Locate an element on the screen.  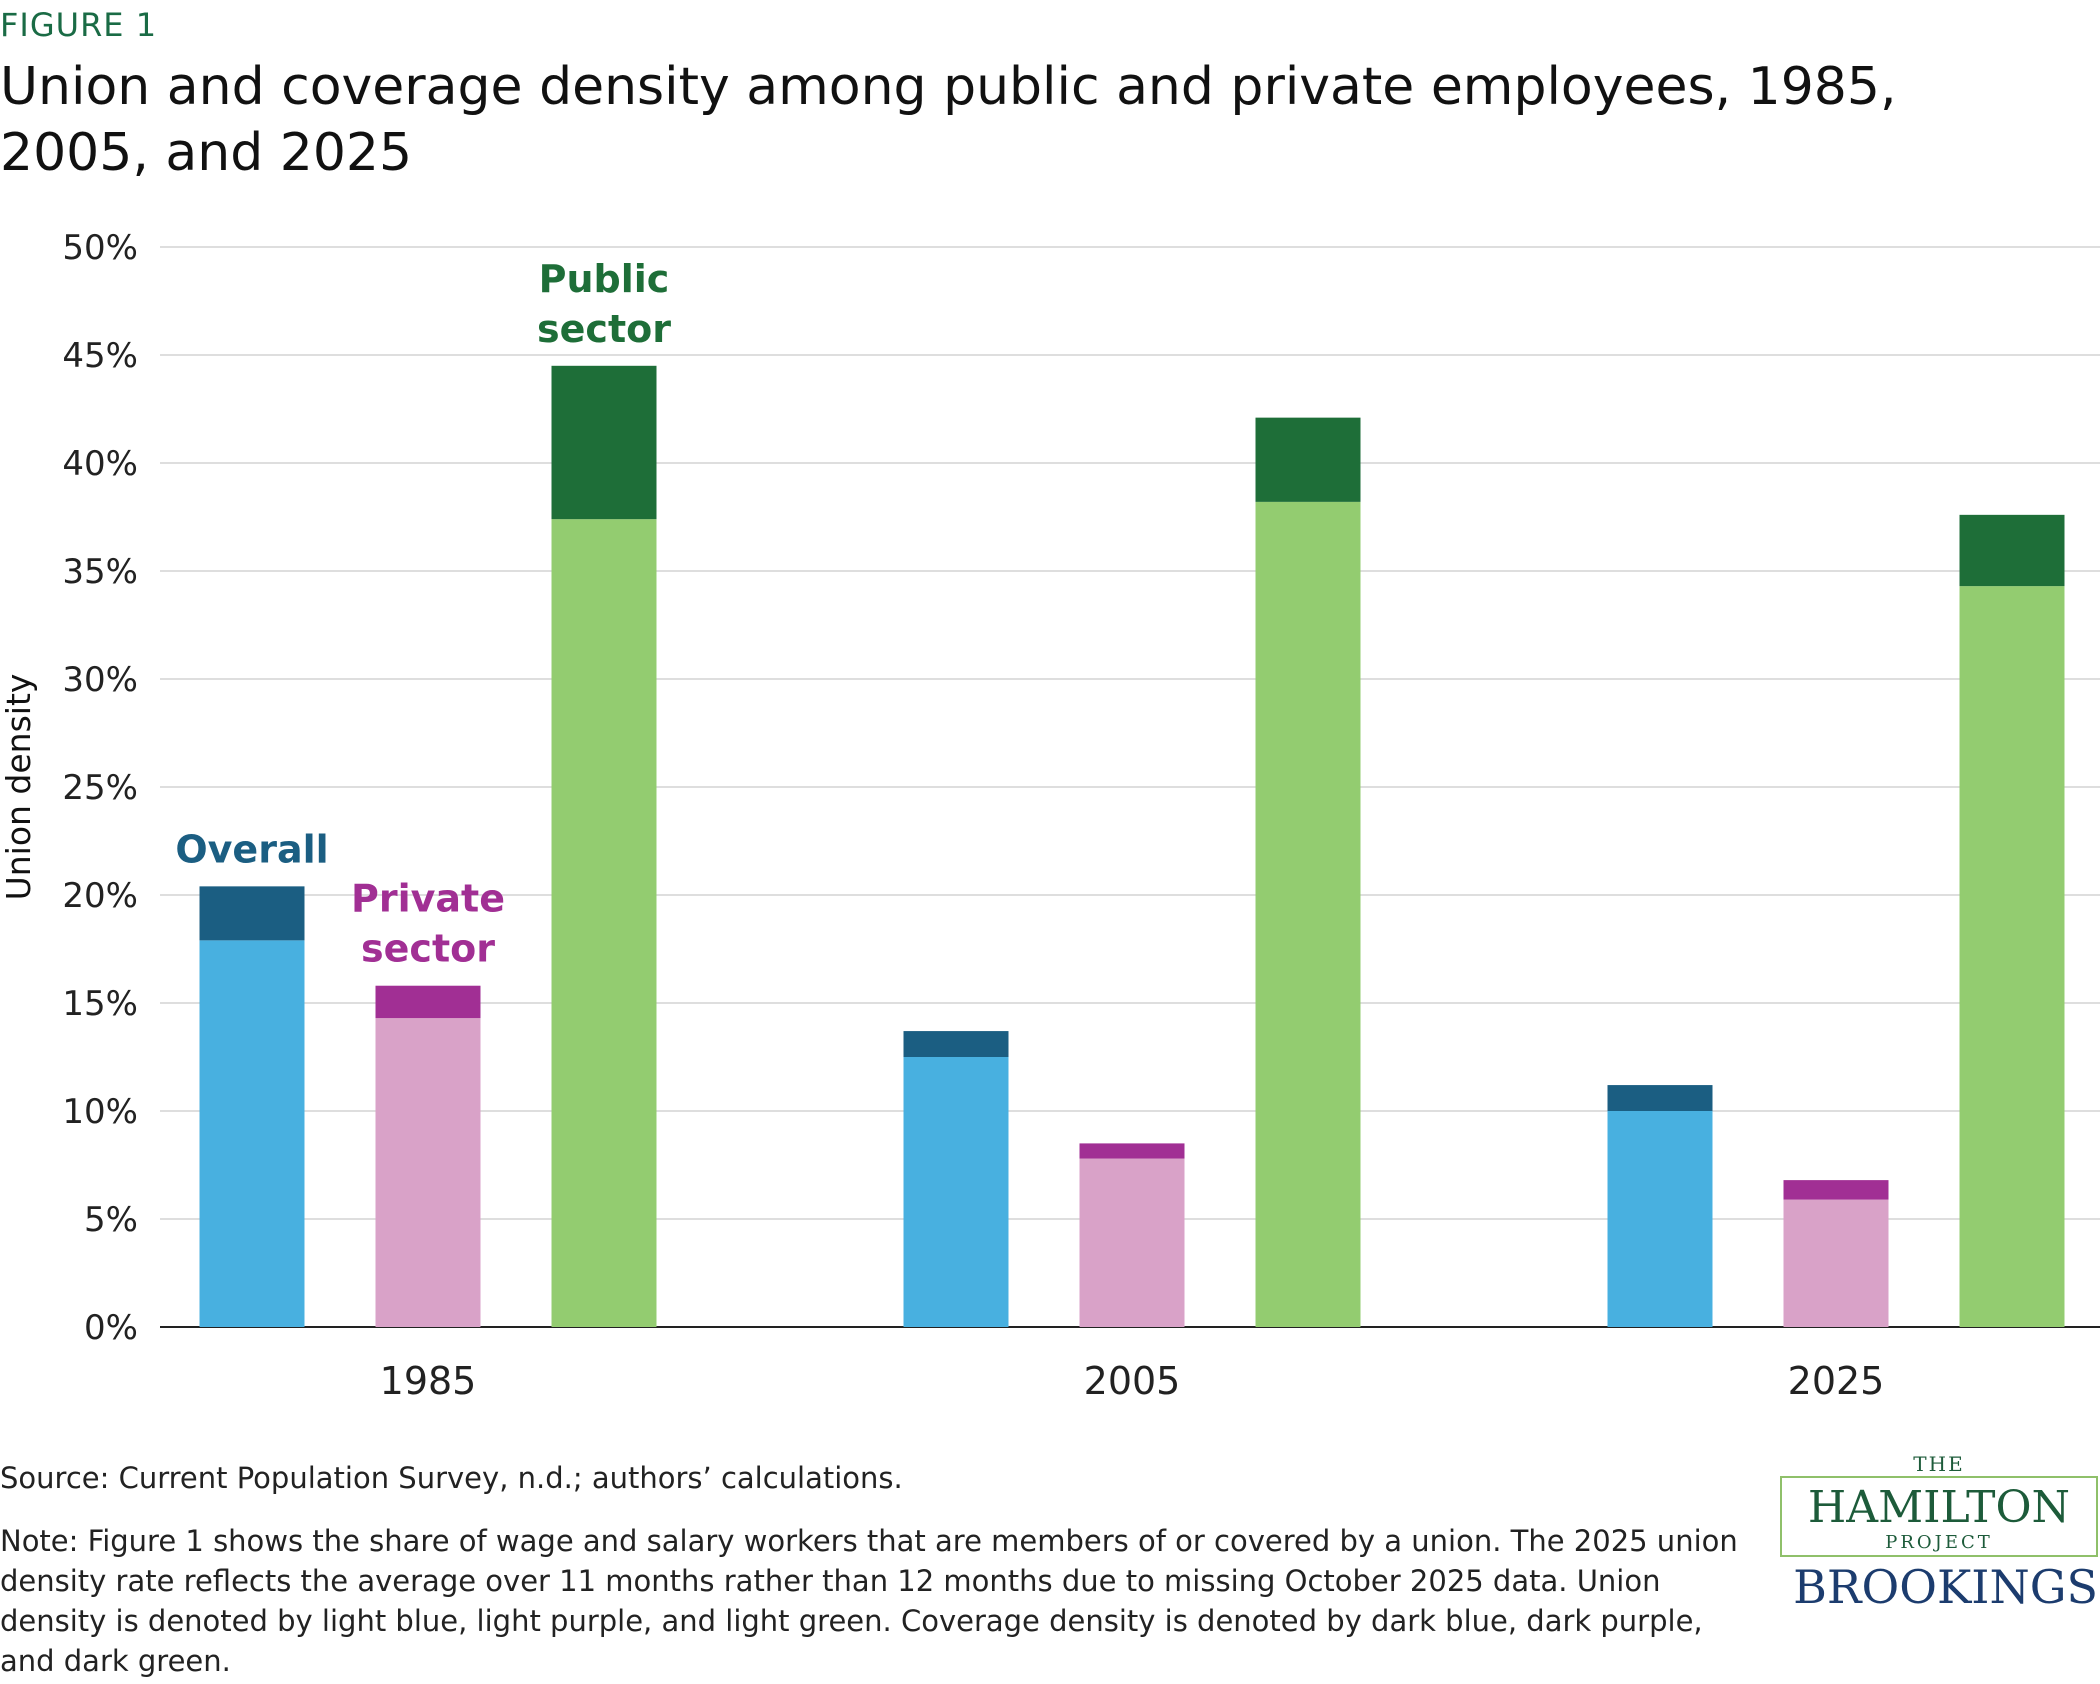
annotation-overall: Overall is located at coordinates (251, 849).